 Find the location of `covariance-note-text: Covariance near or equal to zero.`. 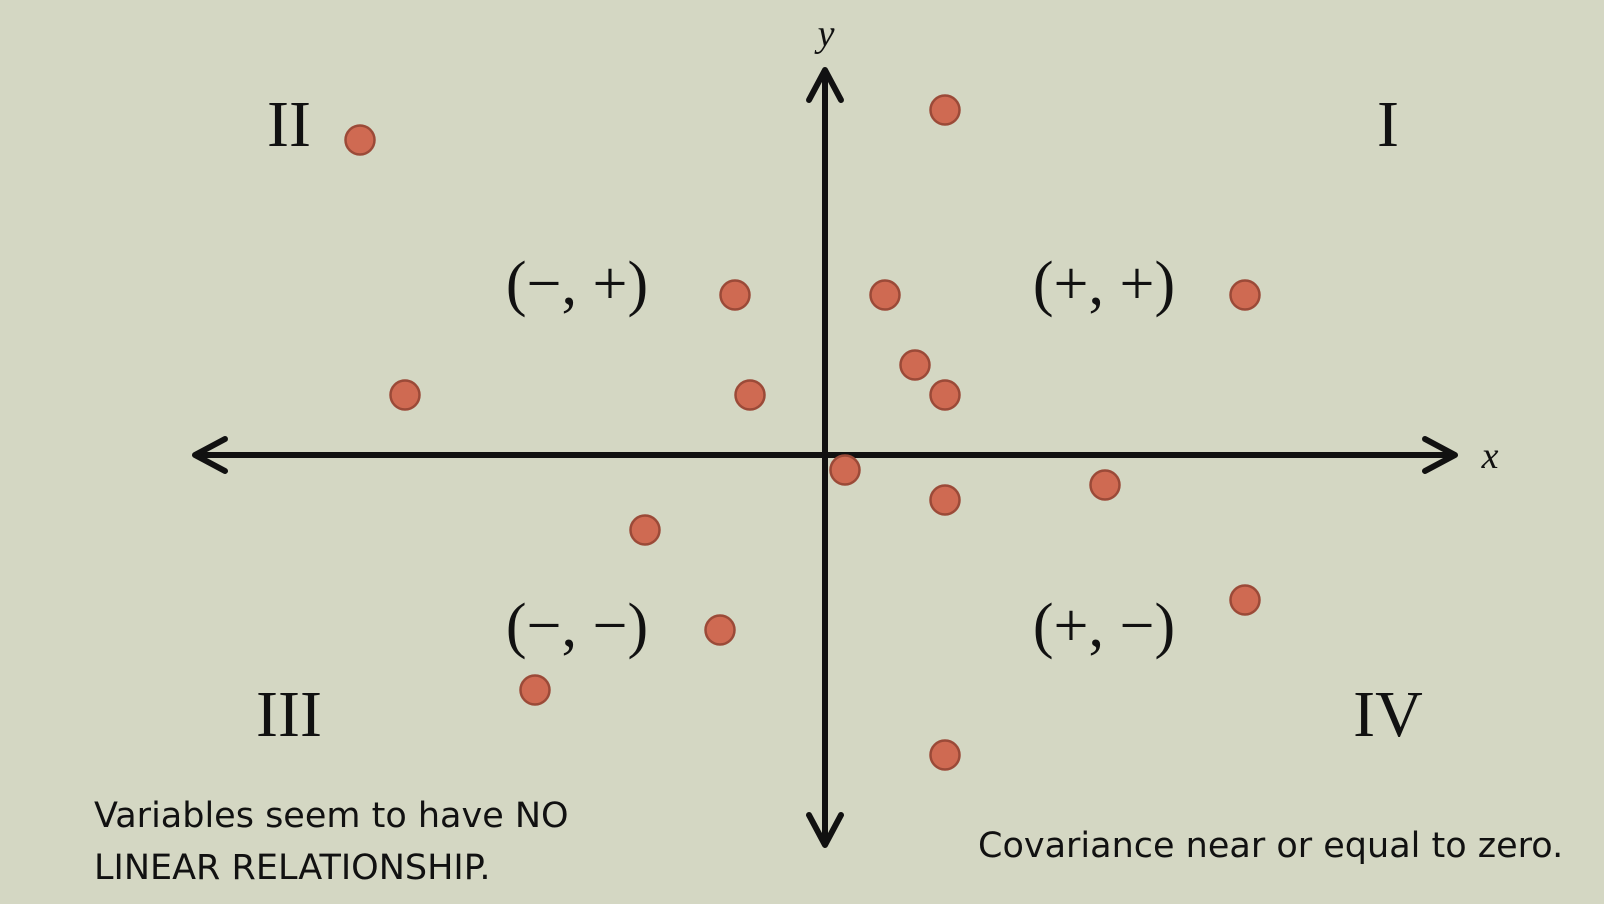

covariance-note-text: Covariance near or equal to zero. is located at coordinates (1271, 846).